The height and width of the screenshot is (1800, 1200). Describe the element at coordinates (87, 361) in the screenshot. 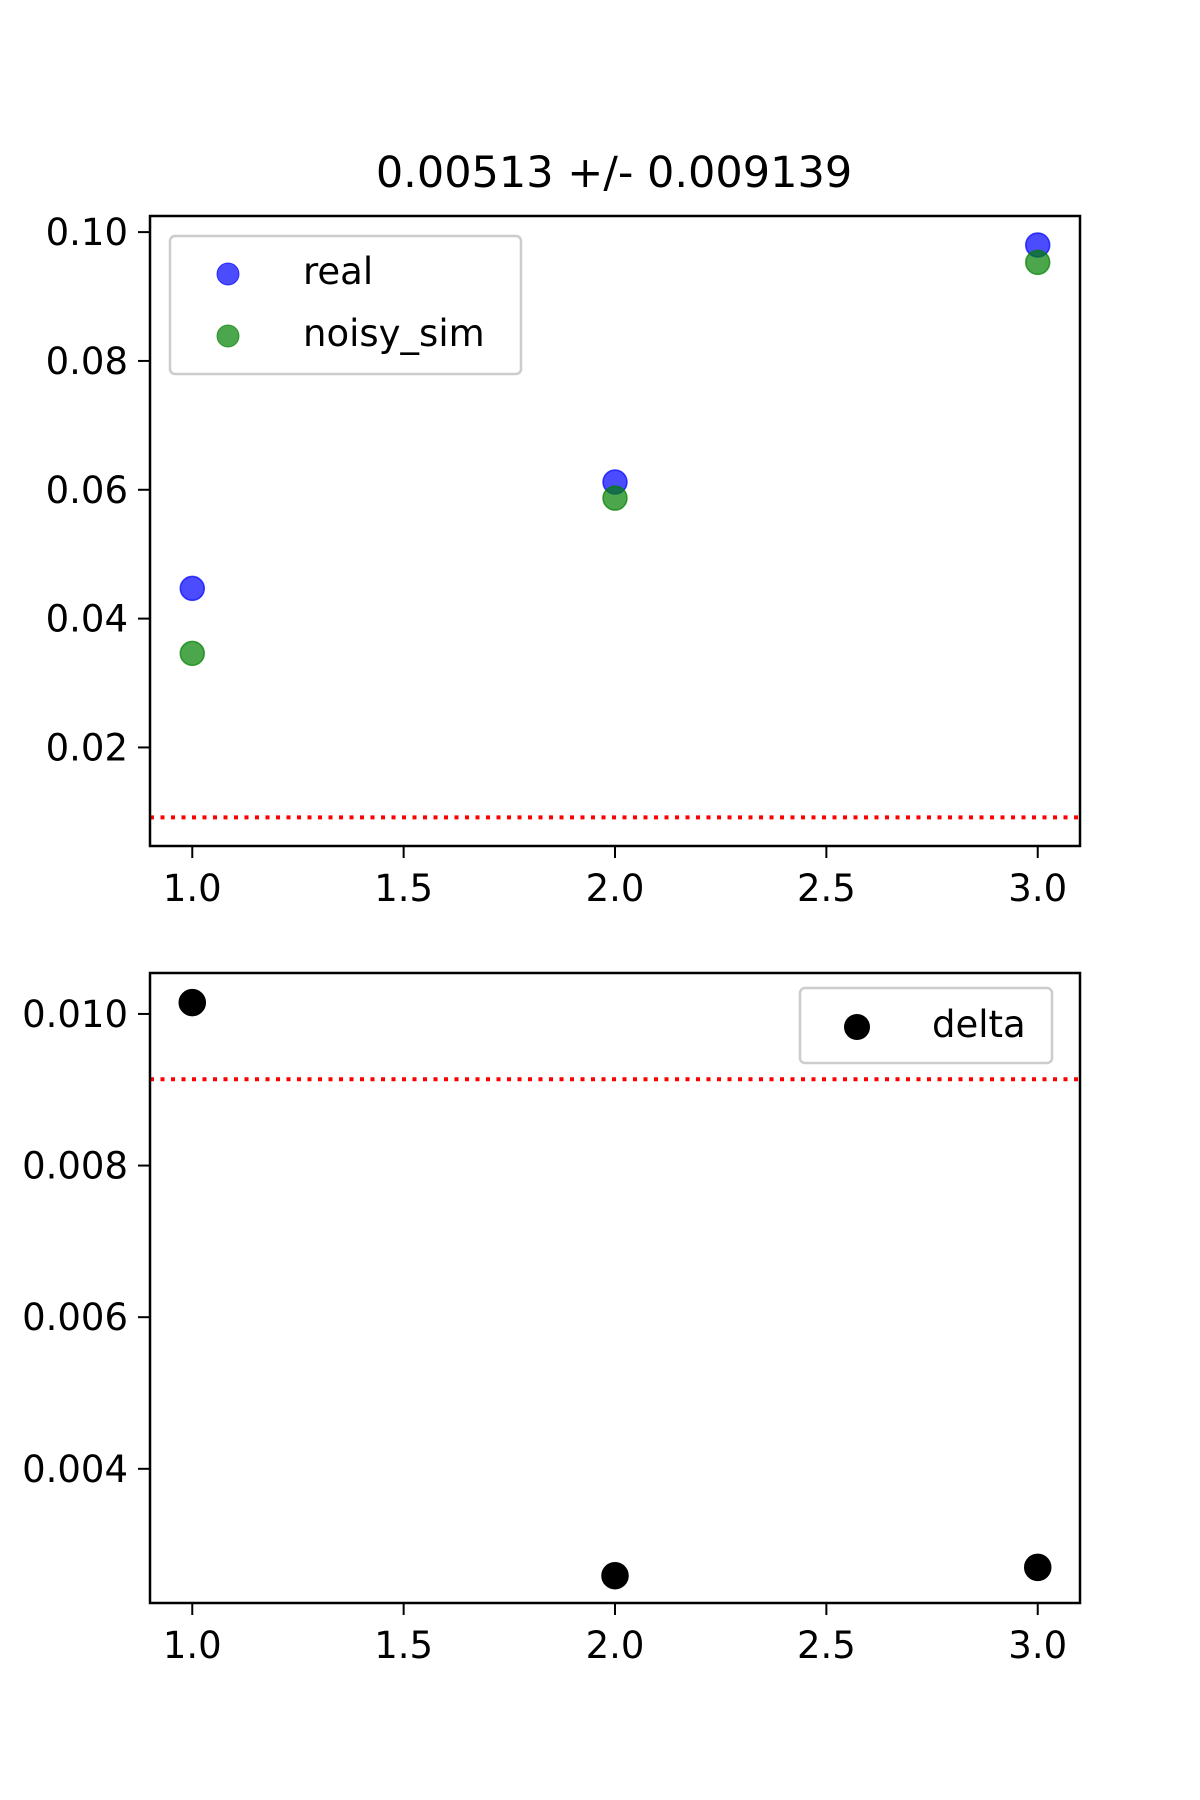

I see `top-y-tick-label-0-08: 0.08` at that location.